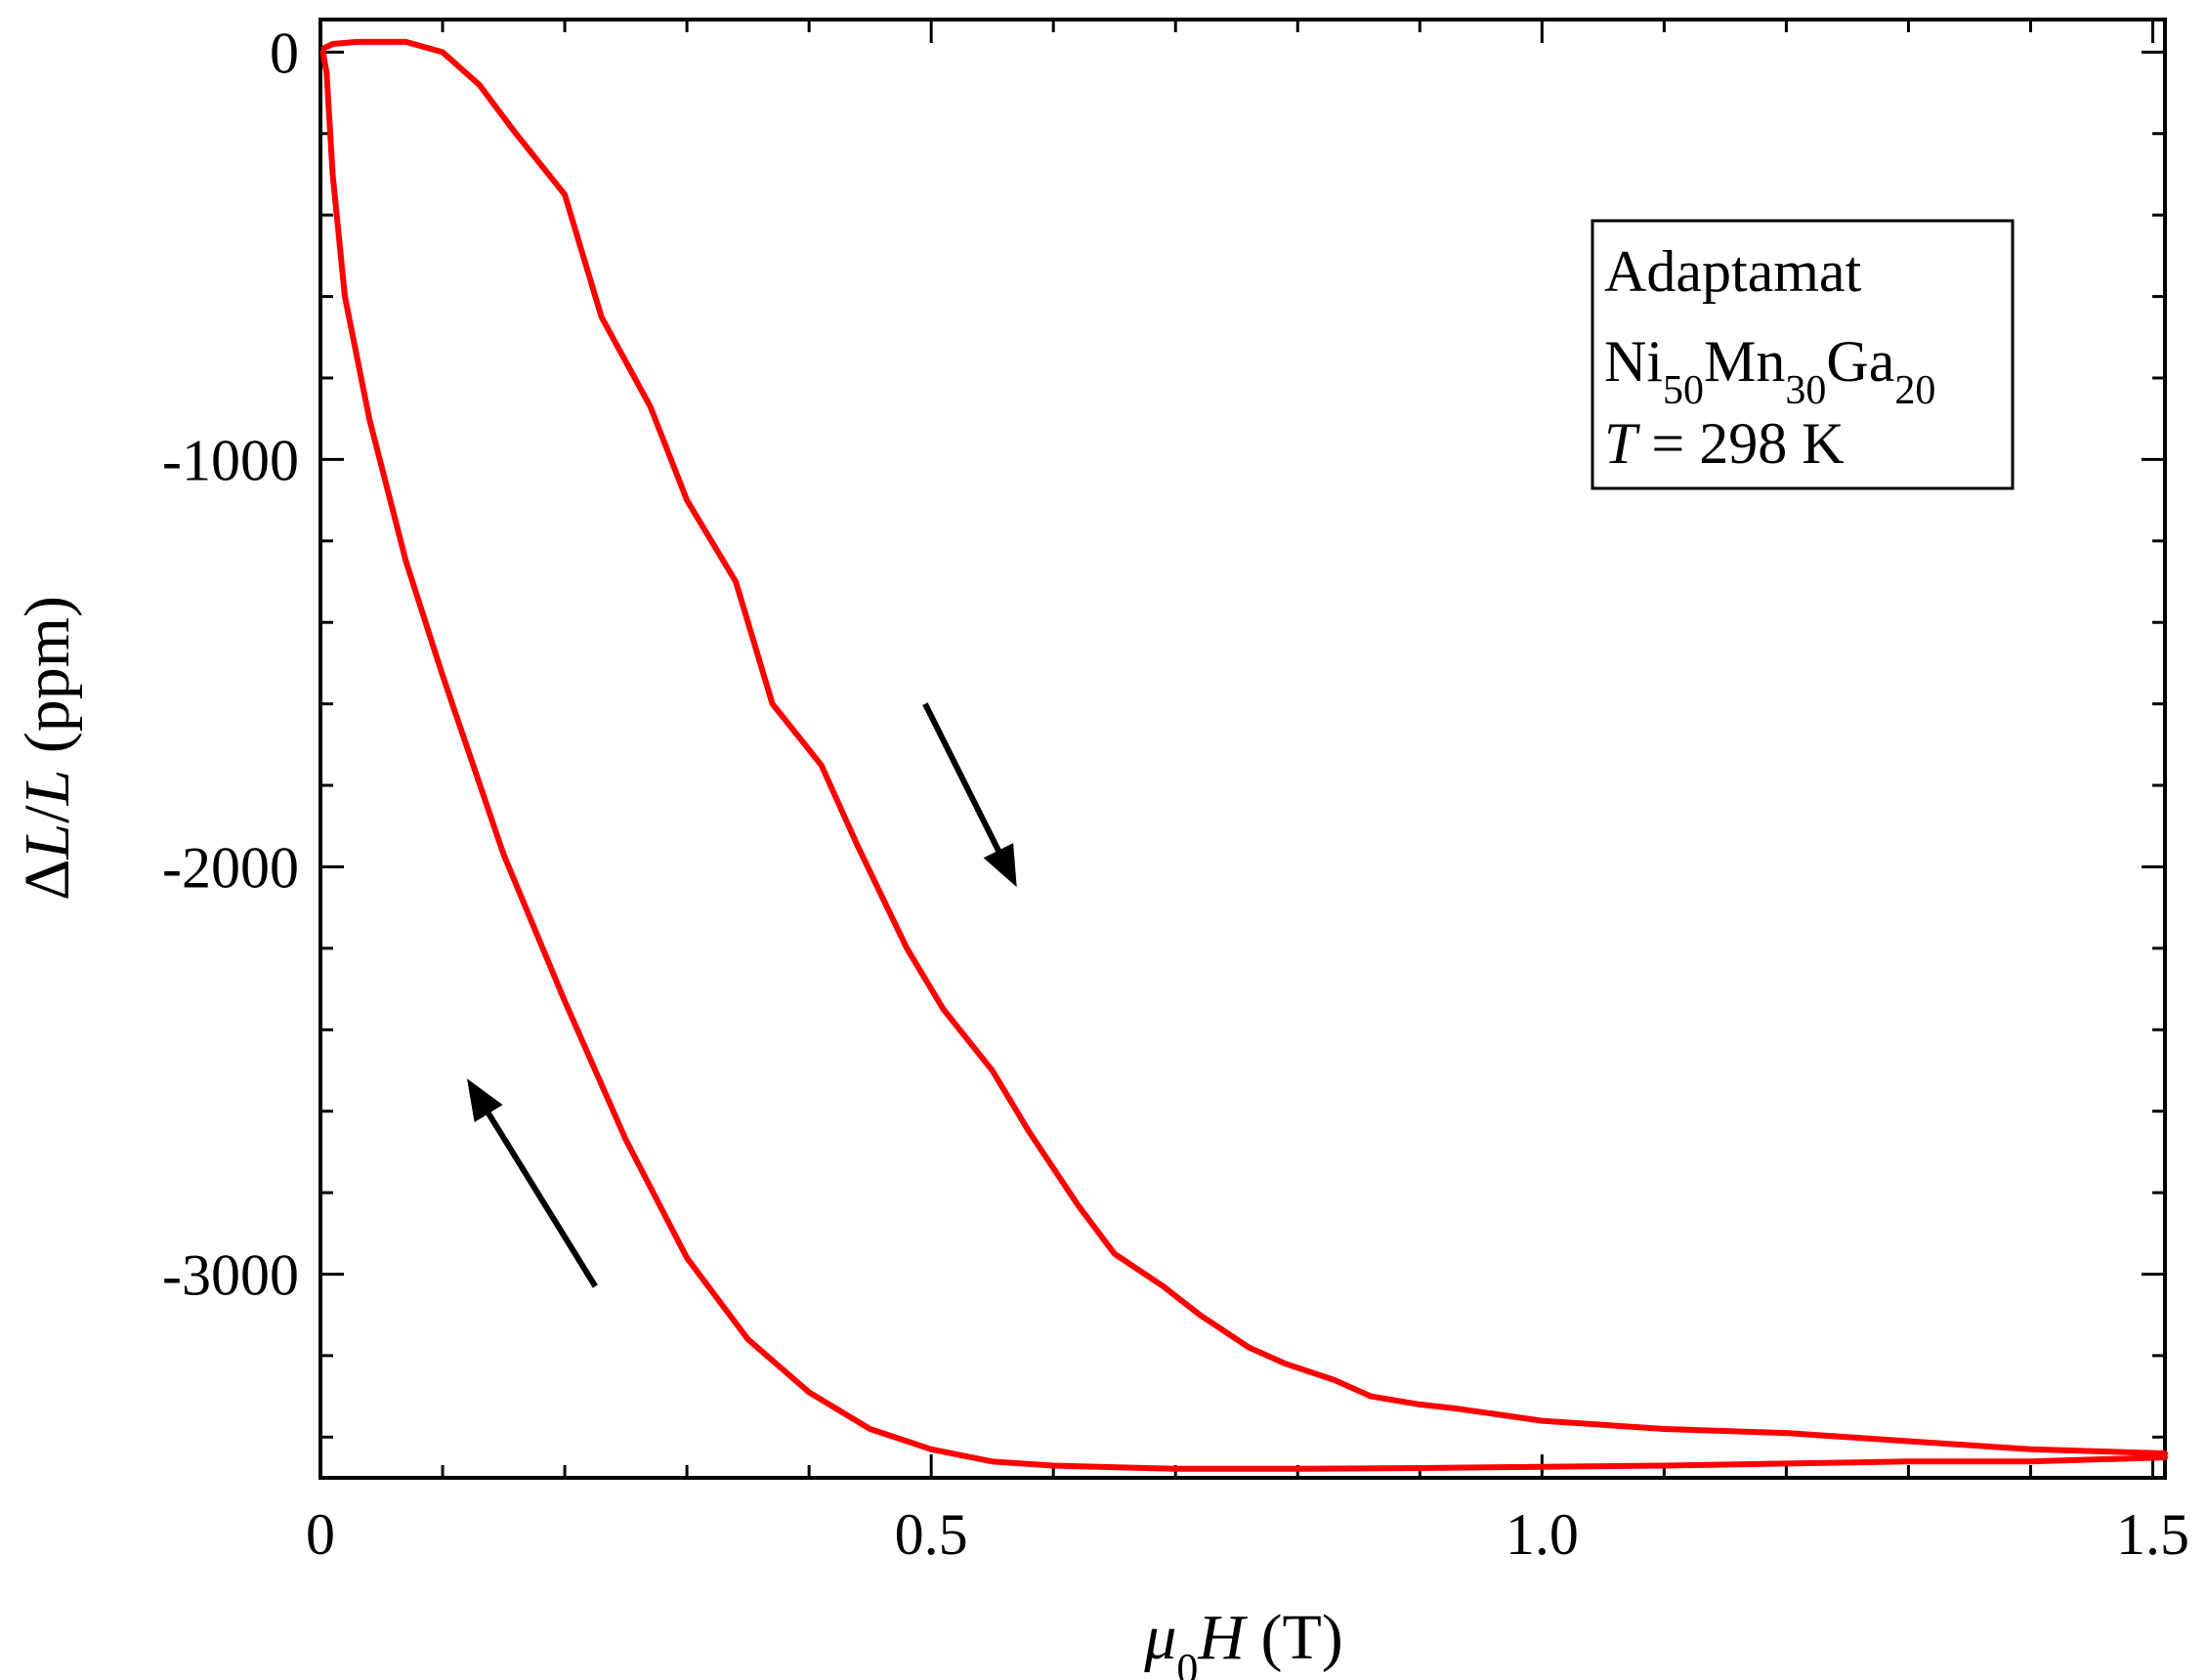 Image resolution: width=2207 pixels, height=1680 pixels. What do you see at coordinates (285, 53) in the screenshot?
I see `y-tick-label: 0` at bounding box center [285, 53].